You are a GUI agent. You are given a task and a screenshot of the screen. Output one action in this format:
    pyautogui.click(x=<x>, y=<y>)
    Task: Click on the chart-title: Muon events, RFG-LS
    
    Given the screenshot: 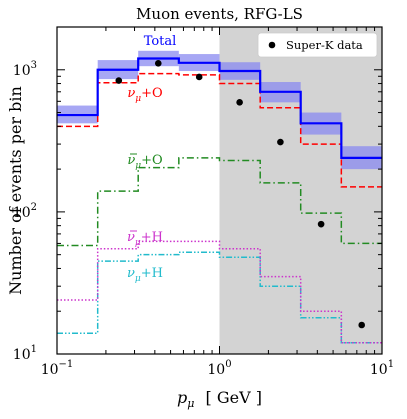 What is the action you would take?
    pyautogui.click(x=219, y=14)
    